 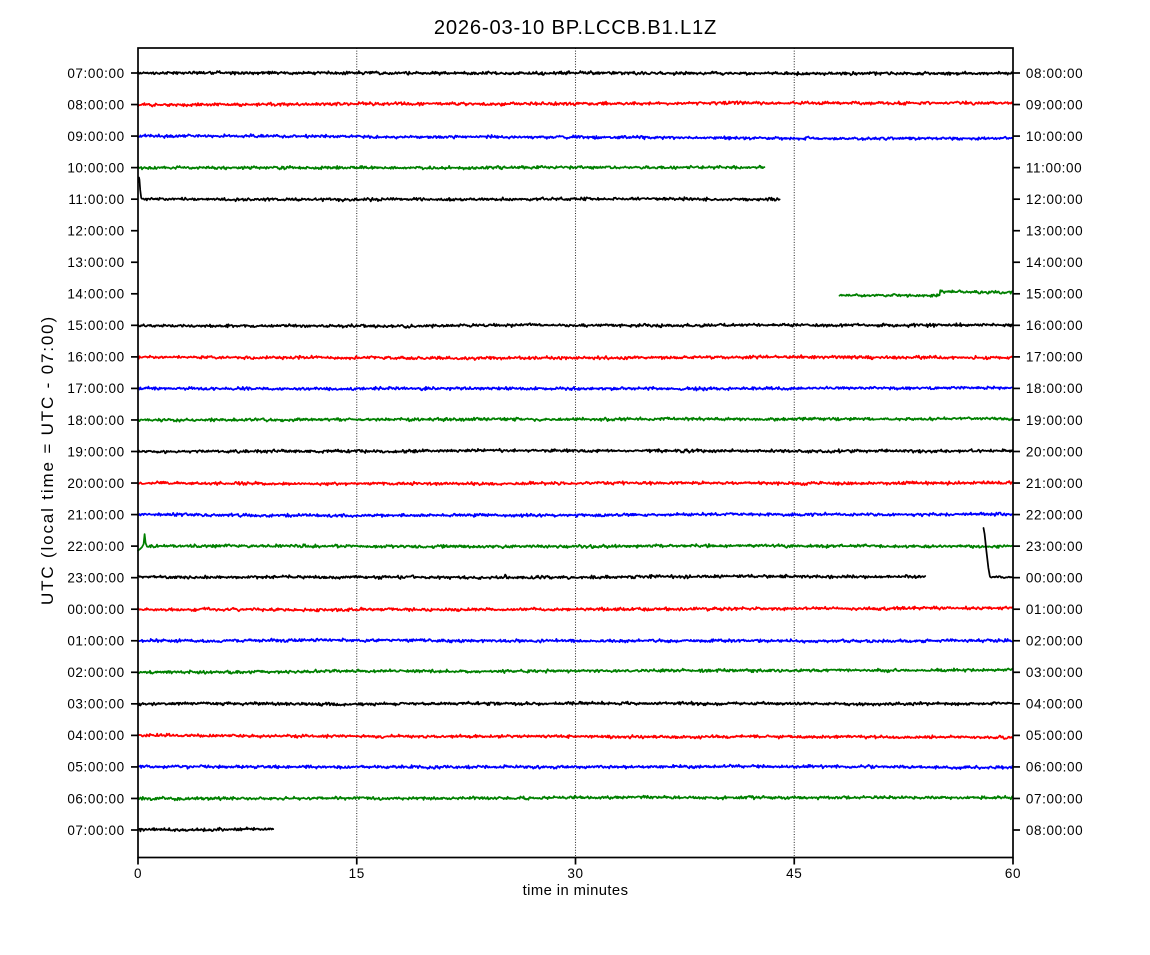 I want to click on svg-text: 45, so click(x=794, y=873).